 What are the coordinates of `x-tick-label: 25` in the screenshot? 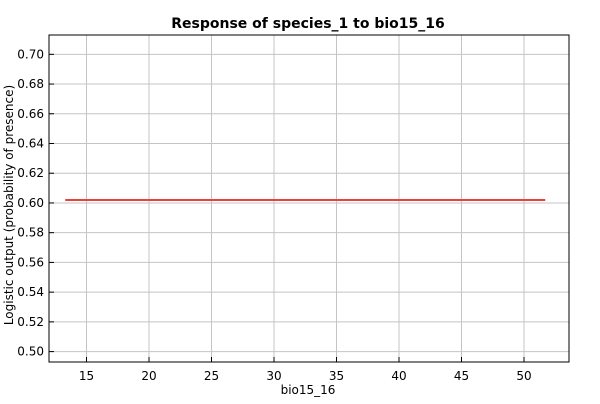 It's located at (211, 376).